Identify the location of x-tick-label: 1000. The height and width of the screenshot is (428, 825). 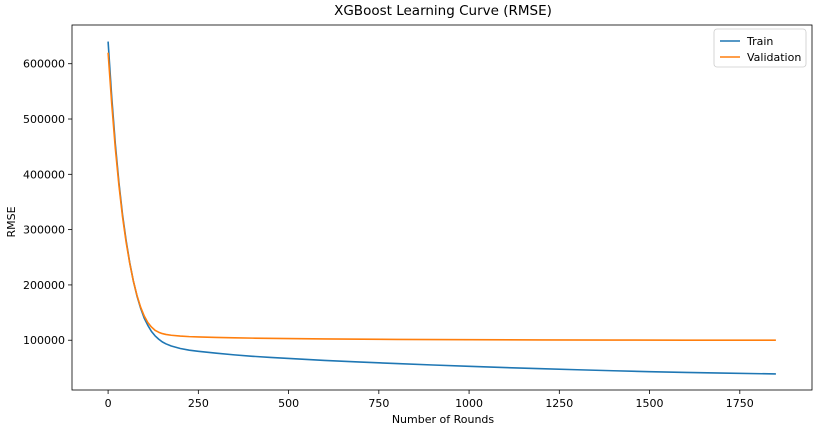
(469, 403).